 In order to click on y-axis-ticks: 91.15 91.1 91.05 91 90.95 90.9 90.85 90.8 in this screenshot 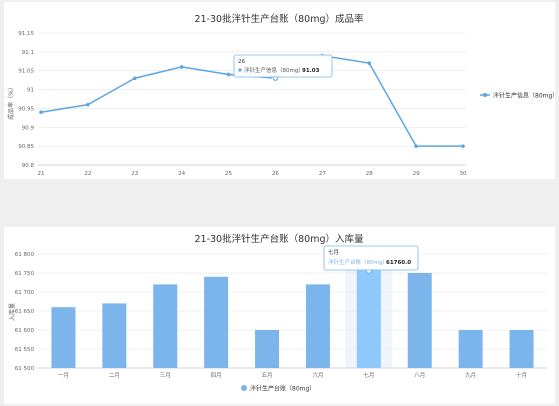, I will do `click(26, 100)`.